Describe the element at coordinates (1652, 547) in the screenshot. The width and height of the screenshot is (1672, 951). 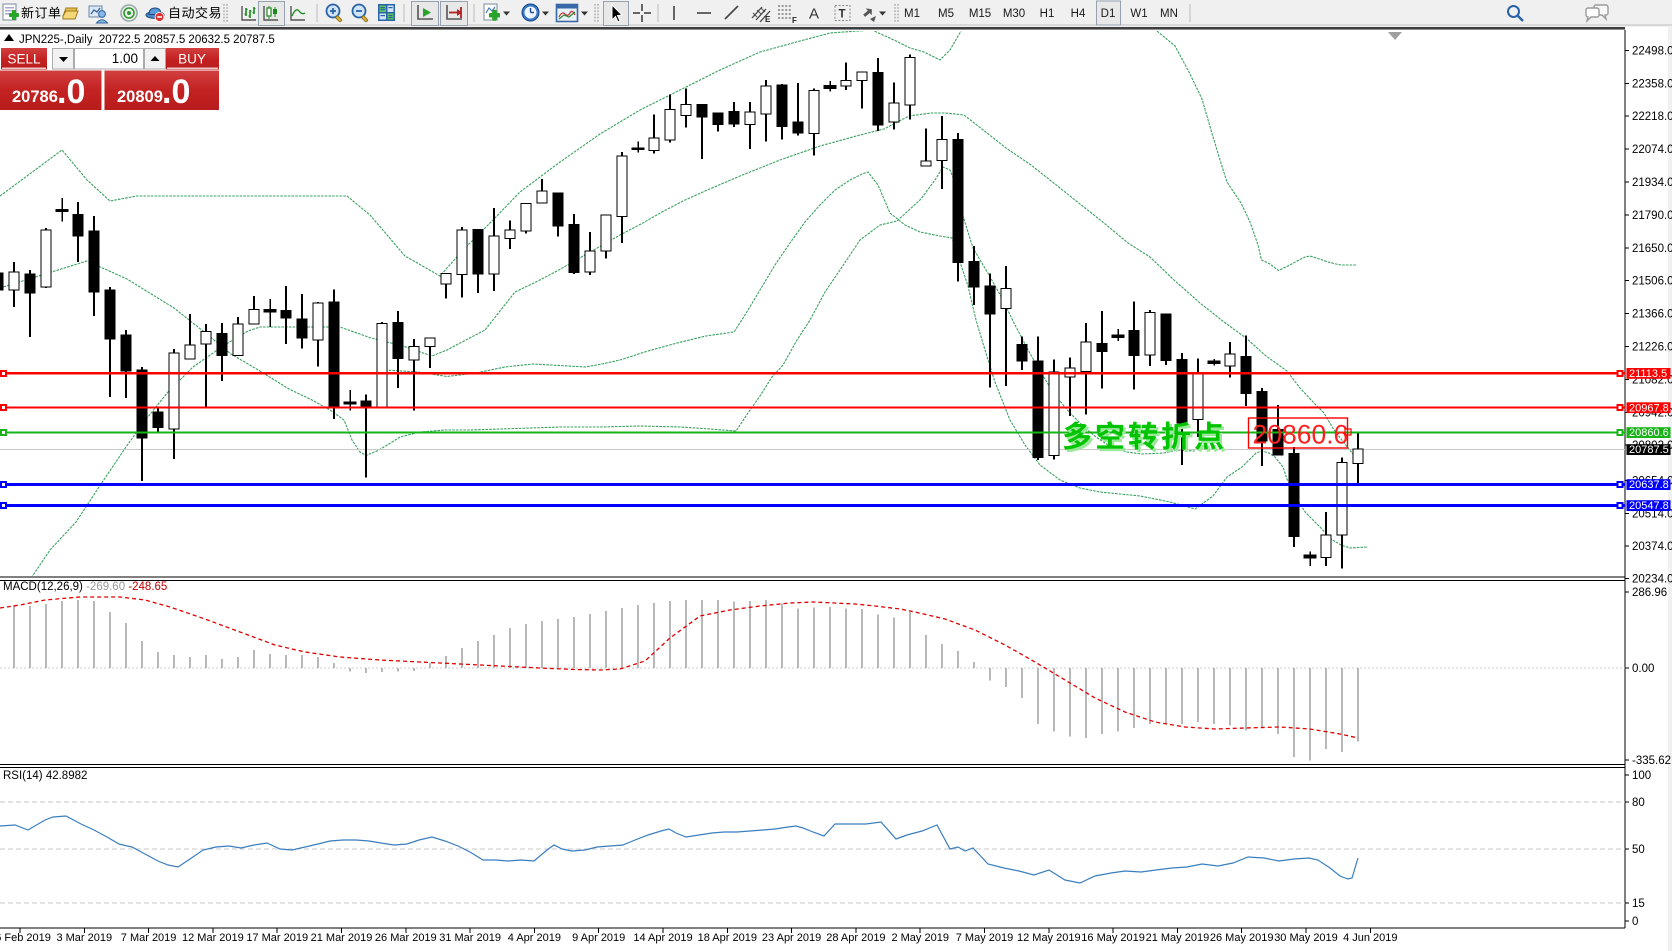
I see `svg-text: 20374.0` at that location.